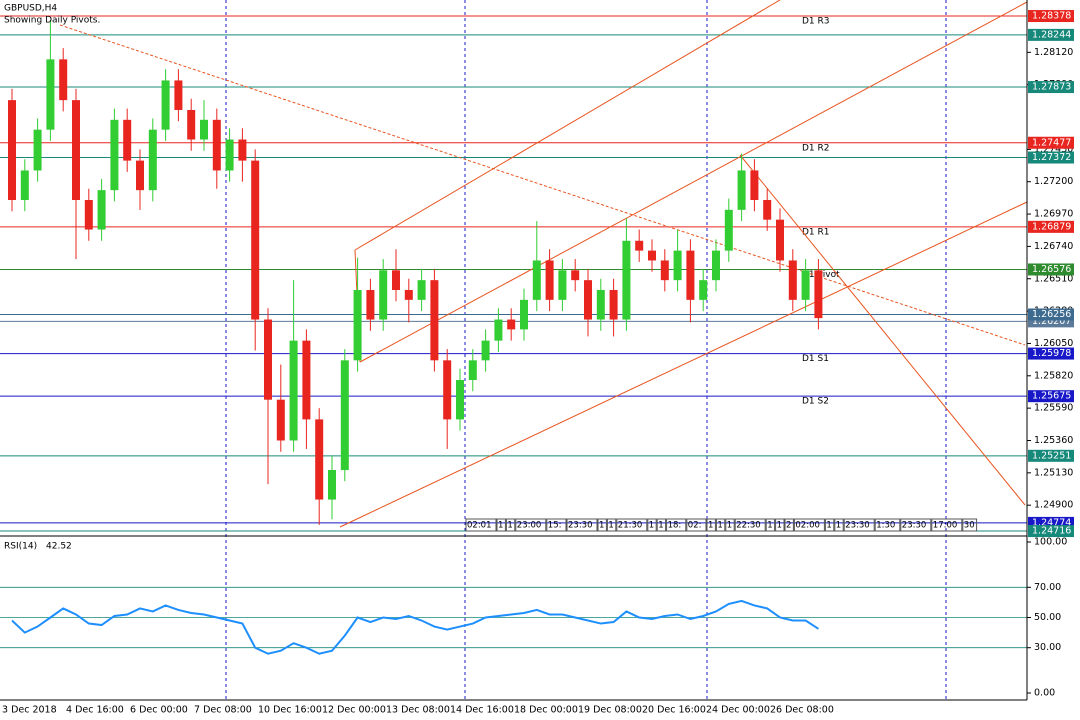 The width and height of the screenshot is (1080, 720). Describe the element at coordinates (1053, 343) in the screenshot. I see `y-tick-label: 1.26050` at that location.